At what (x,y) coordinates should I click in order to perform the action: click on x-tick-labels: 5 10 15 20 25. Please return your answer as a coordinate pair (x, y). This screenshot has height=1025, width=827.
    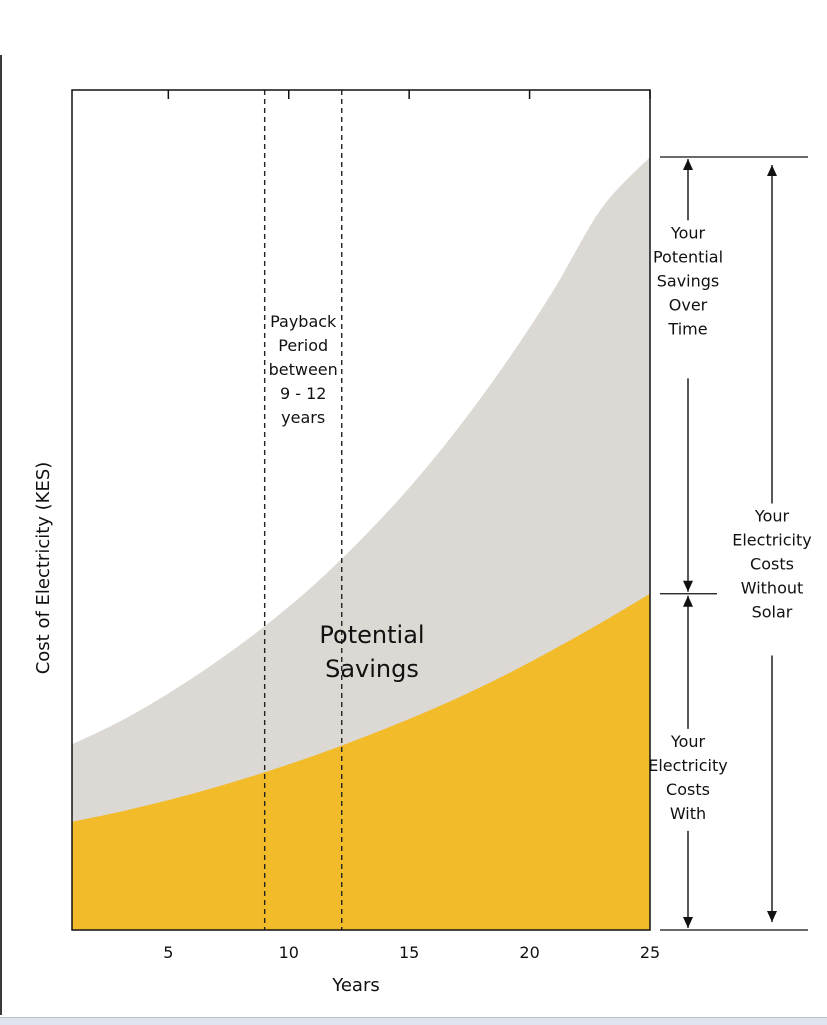
    Looking at the image, I should click on (411, 952).